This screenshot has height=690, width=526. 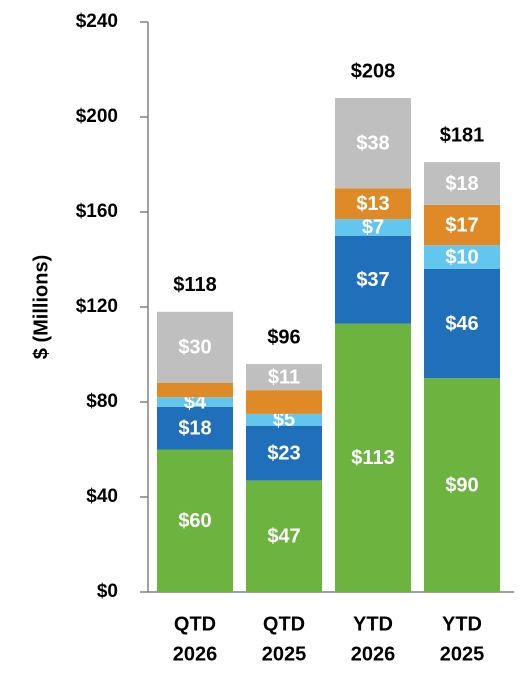 I want to click on value-label: $23, so click(x=283, y=453).